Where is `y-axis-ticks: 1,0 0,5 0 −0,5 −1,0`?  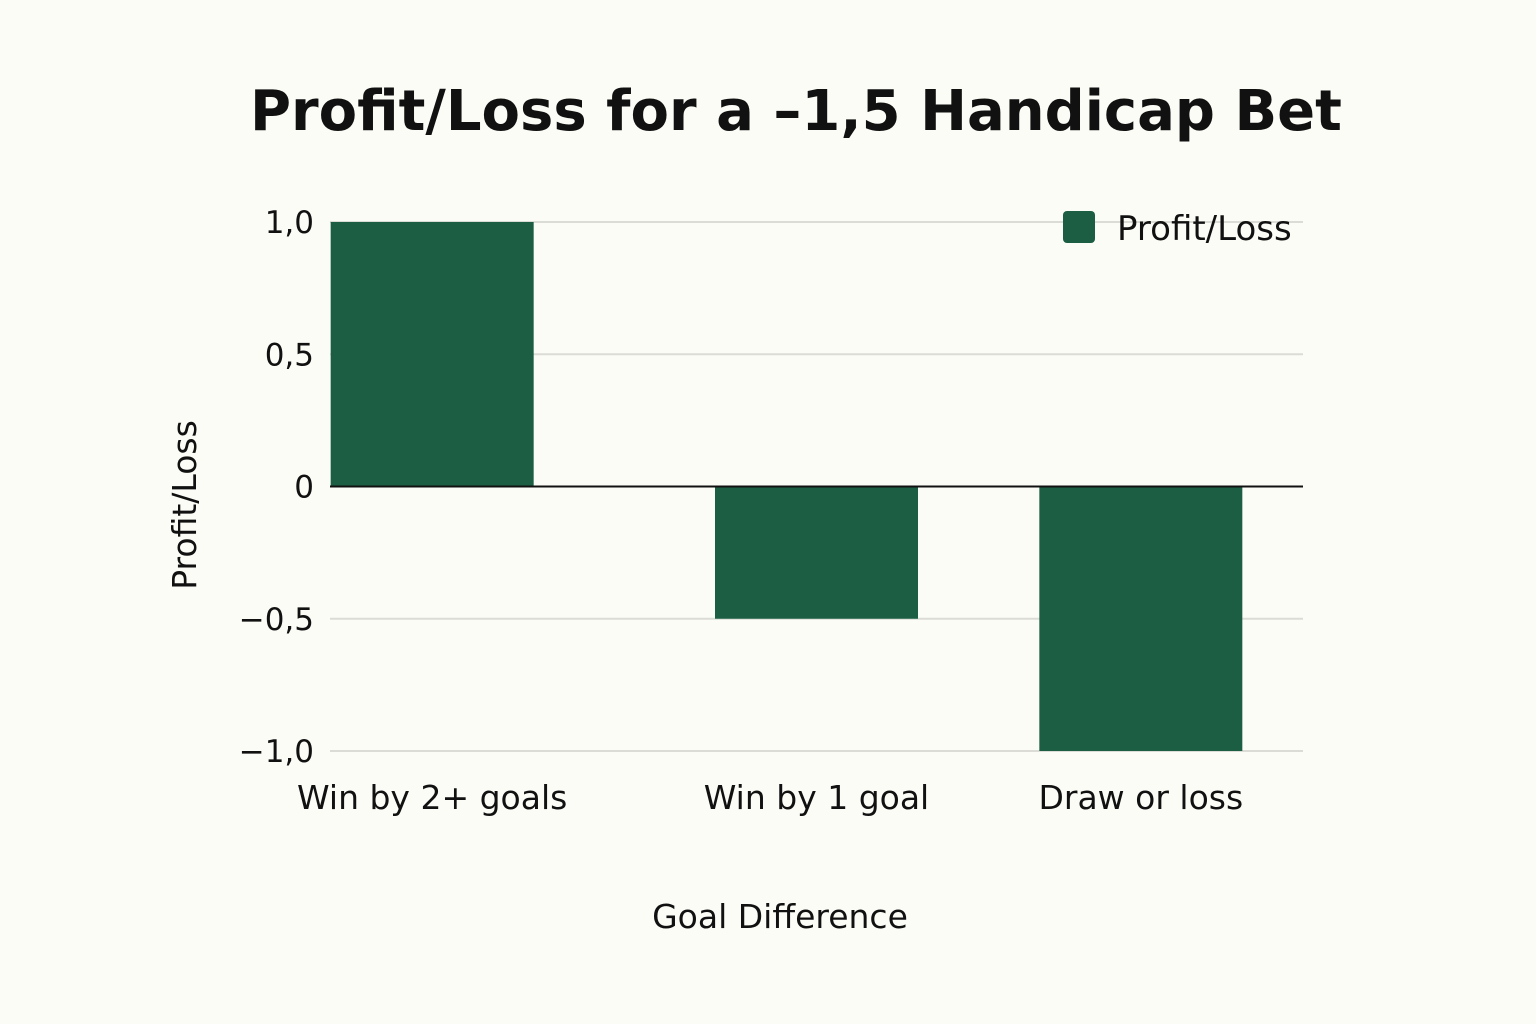
y-axis-ticks: 1,0 0,5 0 −0,5 −1,0 is located at coordinates (276, 487).